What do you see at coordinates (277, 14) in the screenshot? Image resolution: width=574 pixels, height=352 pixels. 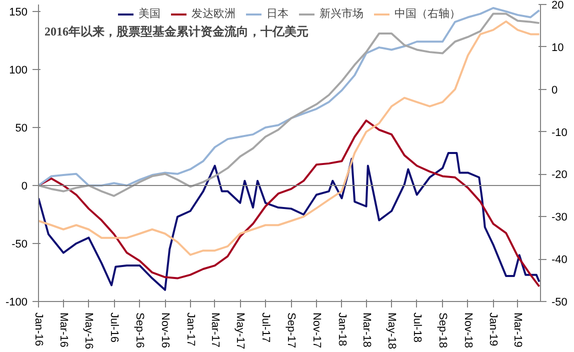 I see `legend-label: 日本` at bounding box center [277, 14].